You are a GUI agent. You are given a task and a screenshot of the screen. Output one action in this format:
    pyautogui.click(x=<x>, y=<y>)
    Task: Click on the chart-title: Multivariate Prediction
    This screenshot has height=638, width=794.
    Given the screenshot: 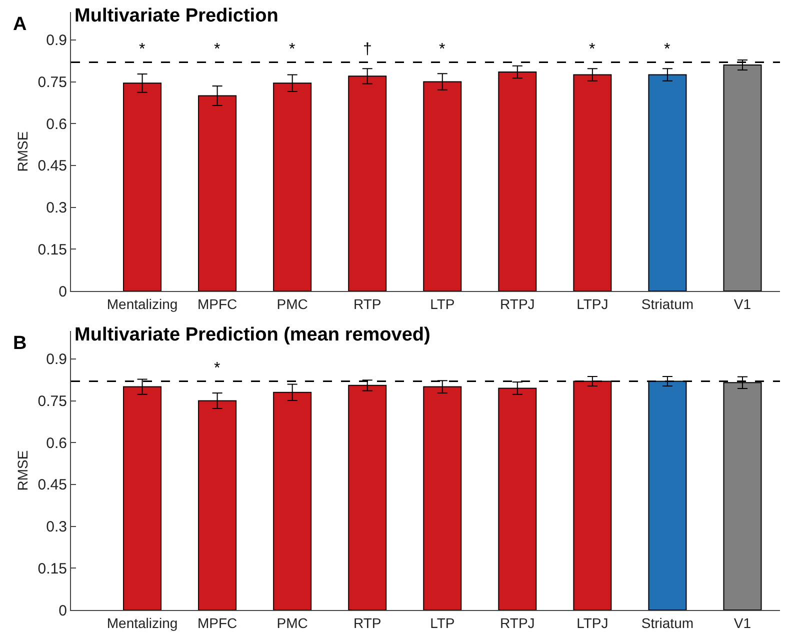 What is the action you would take?
    pyautogui.click(x=176, y=15)
    